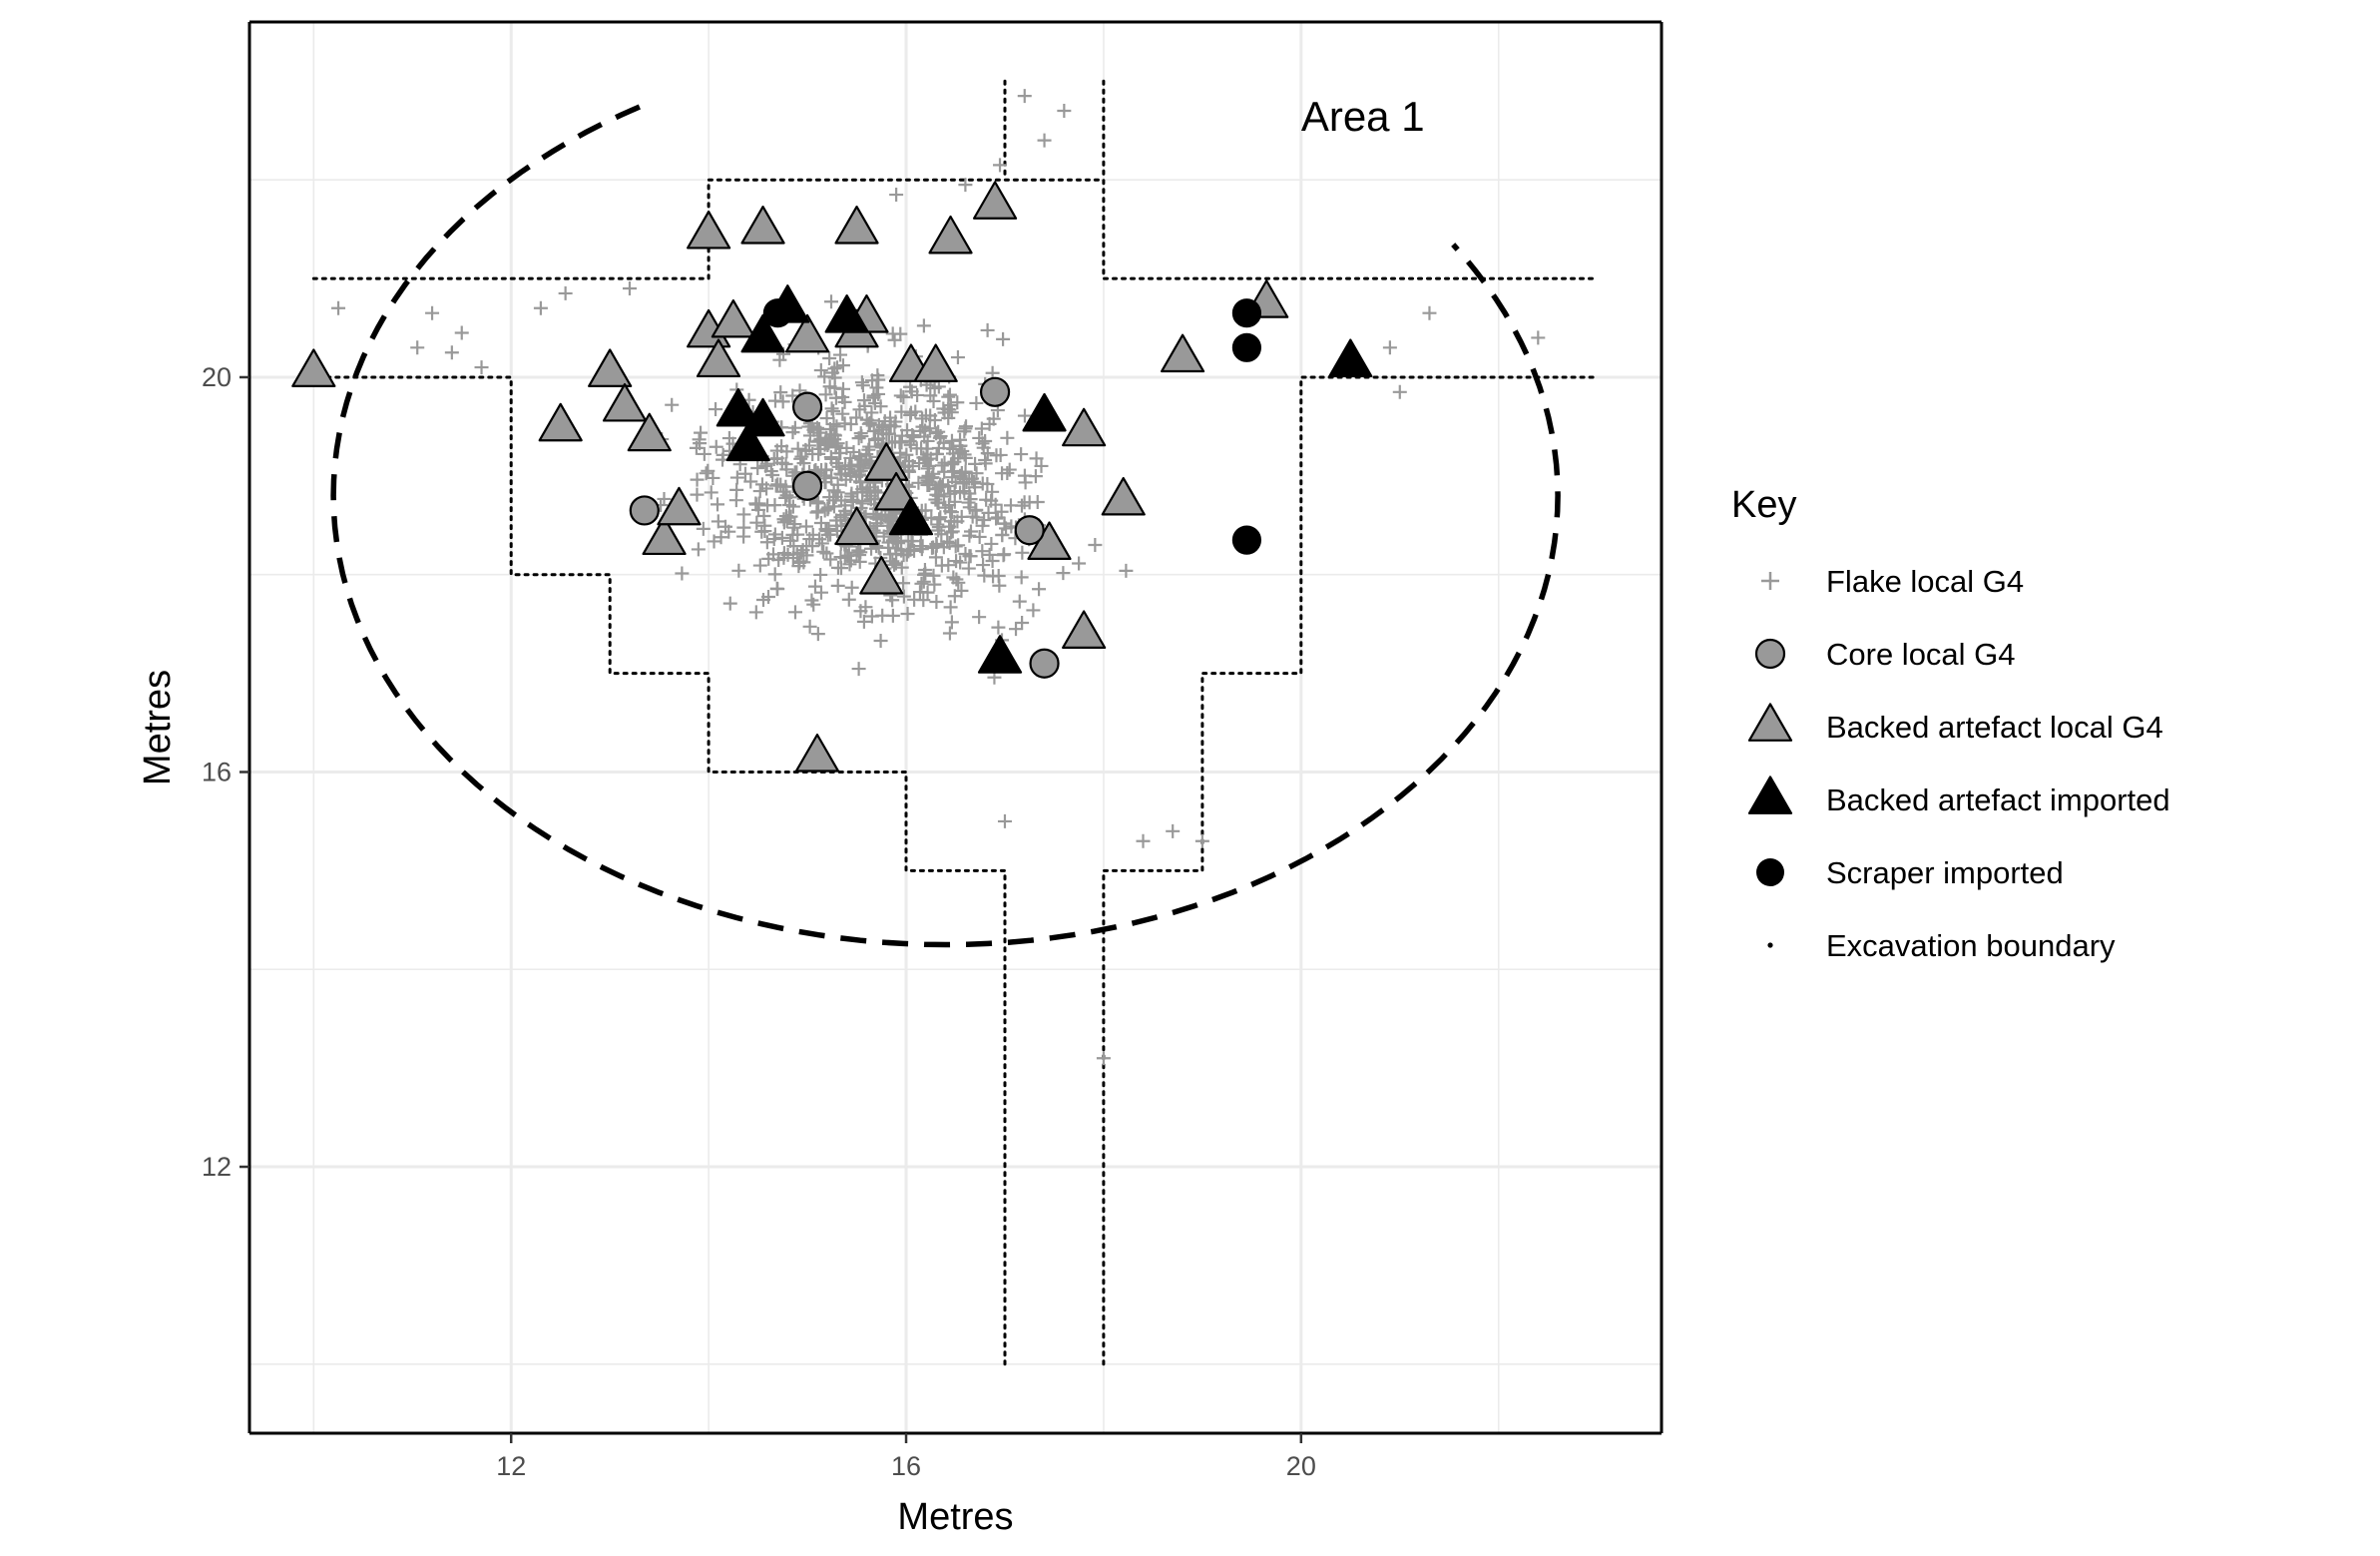 The width and height of the screenshot is (2380, 1556). Describe the element at coordinates (1971, 945) in the screenshot. I see `legend-label: Excavation boundary` at that location.